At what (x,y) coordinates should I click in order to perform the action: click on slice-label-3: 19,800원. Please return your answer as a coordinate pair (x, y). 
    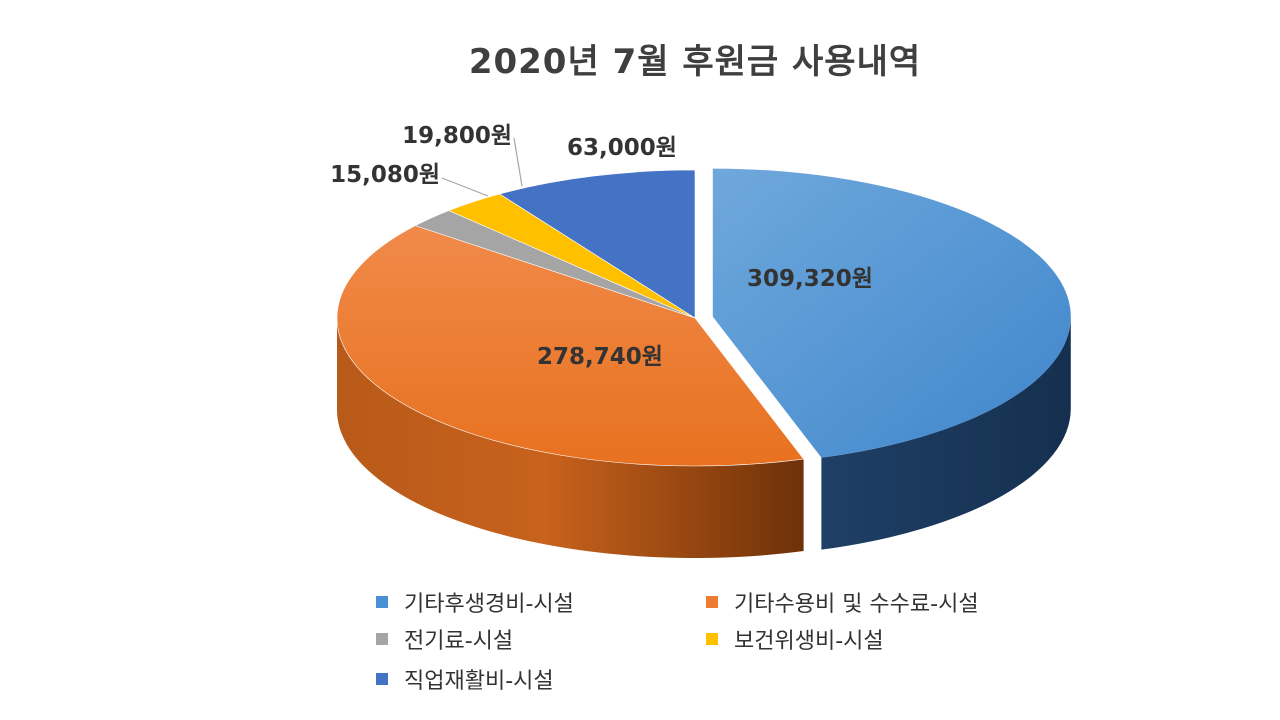
    Looking at the image, I should click on (457, 136).